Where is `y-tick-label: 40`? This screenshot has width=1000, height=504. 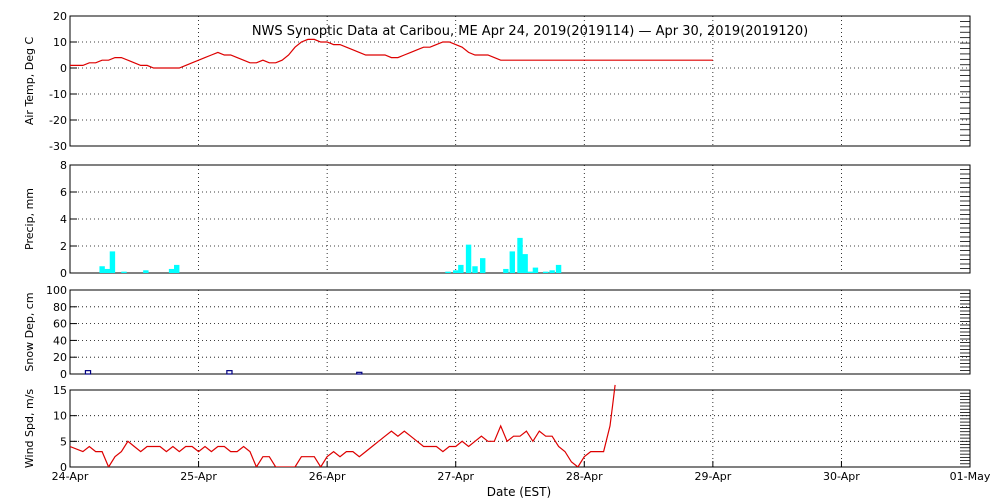
y-tick-label: 40 is located at coordinates (60, 340).